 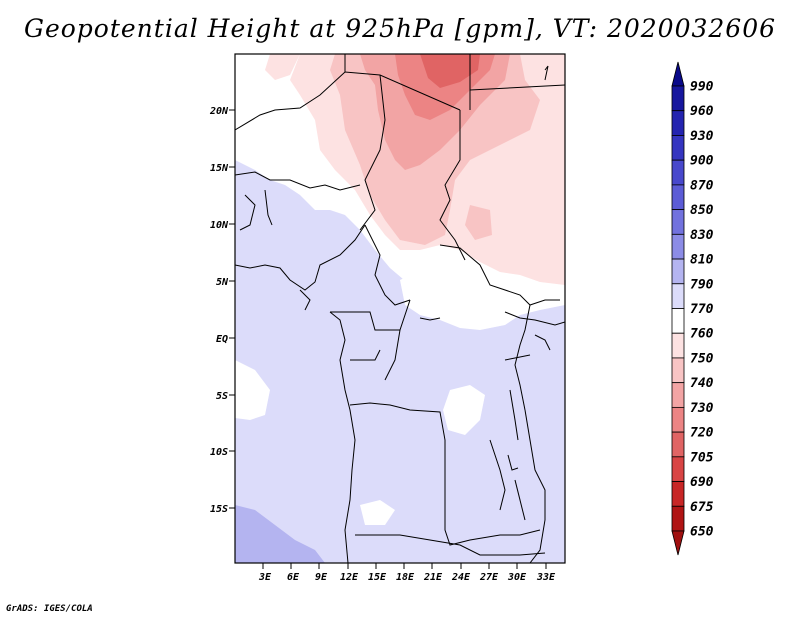 I want to click on colorbar-label: 830, so click(x=702, y=235).